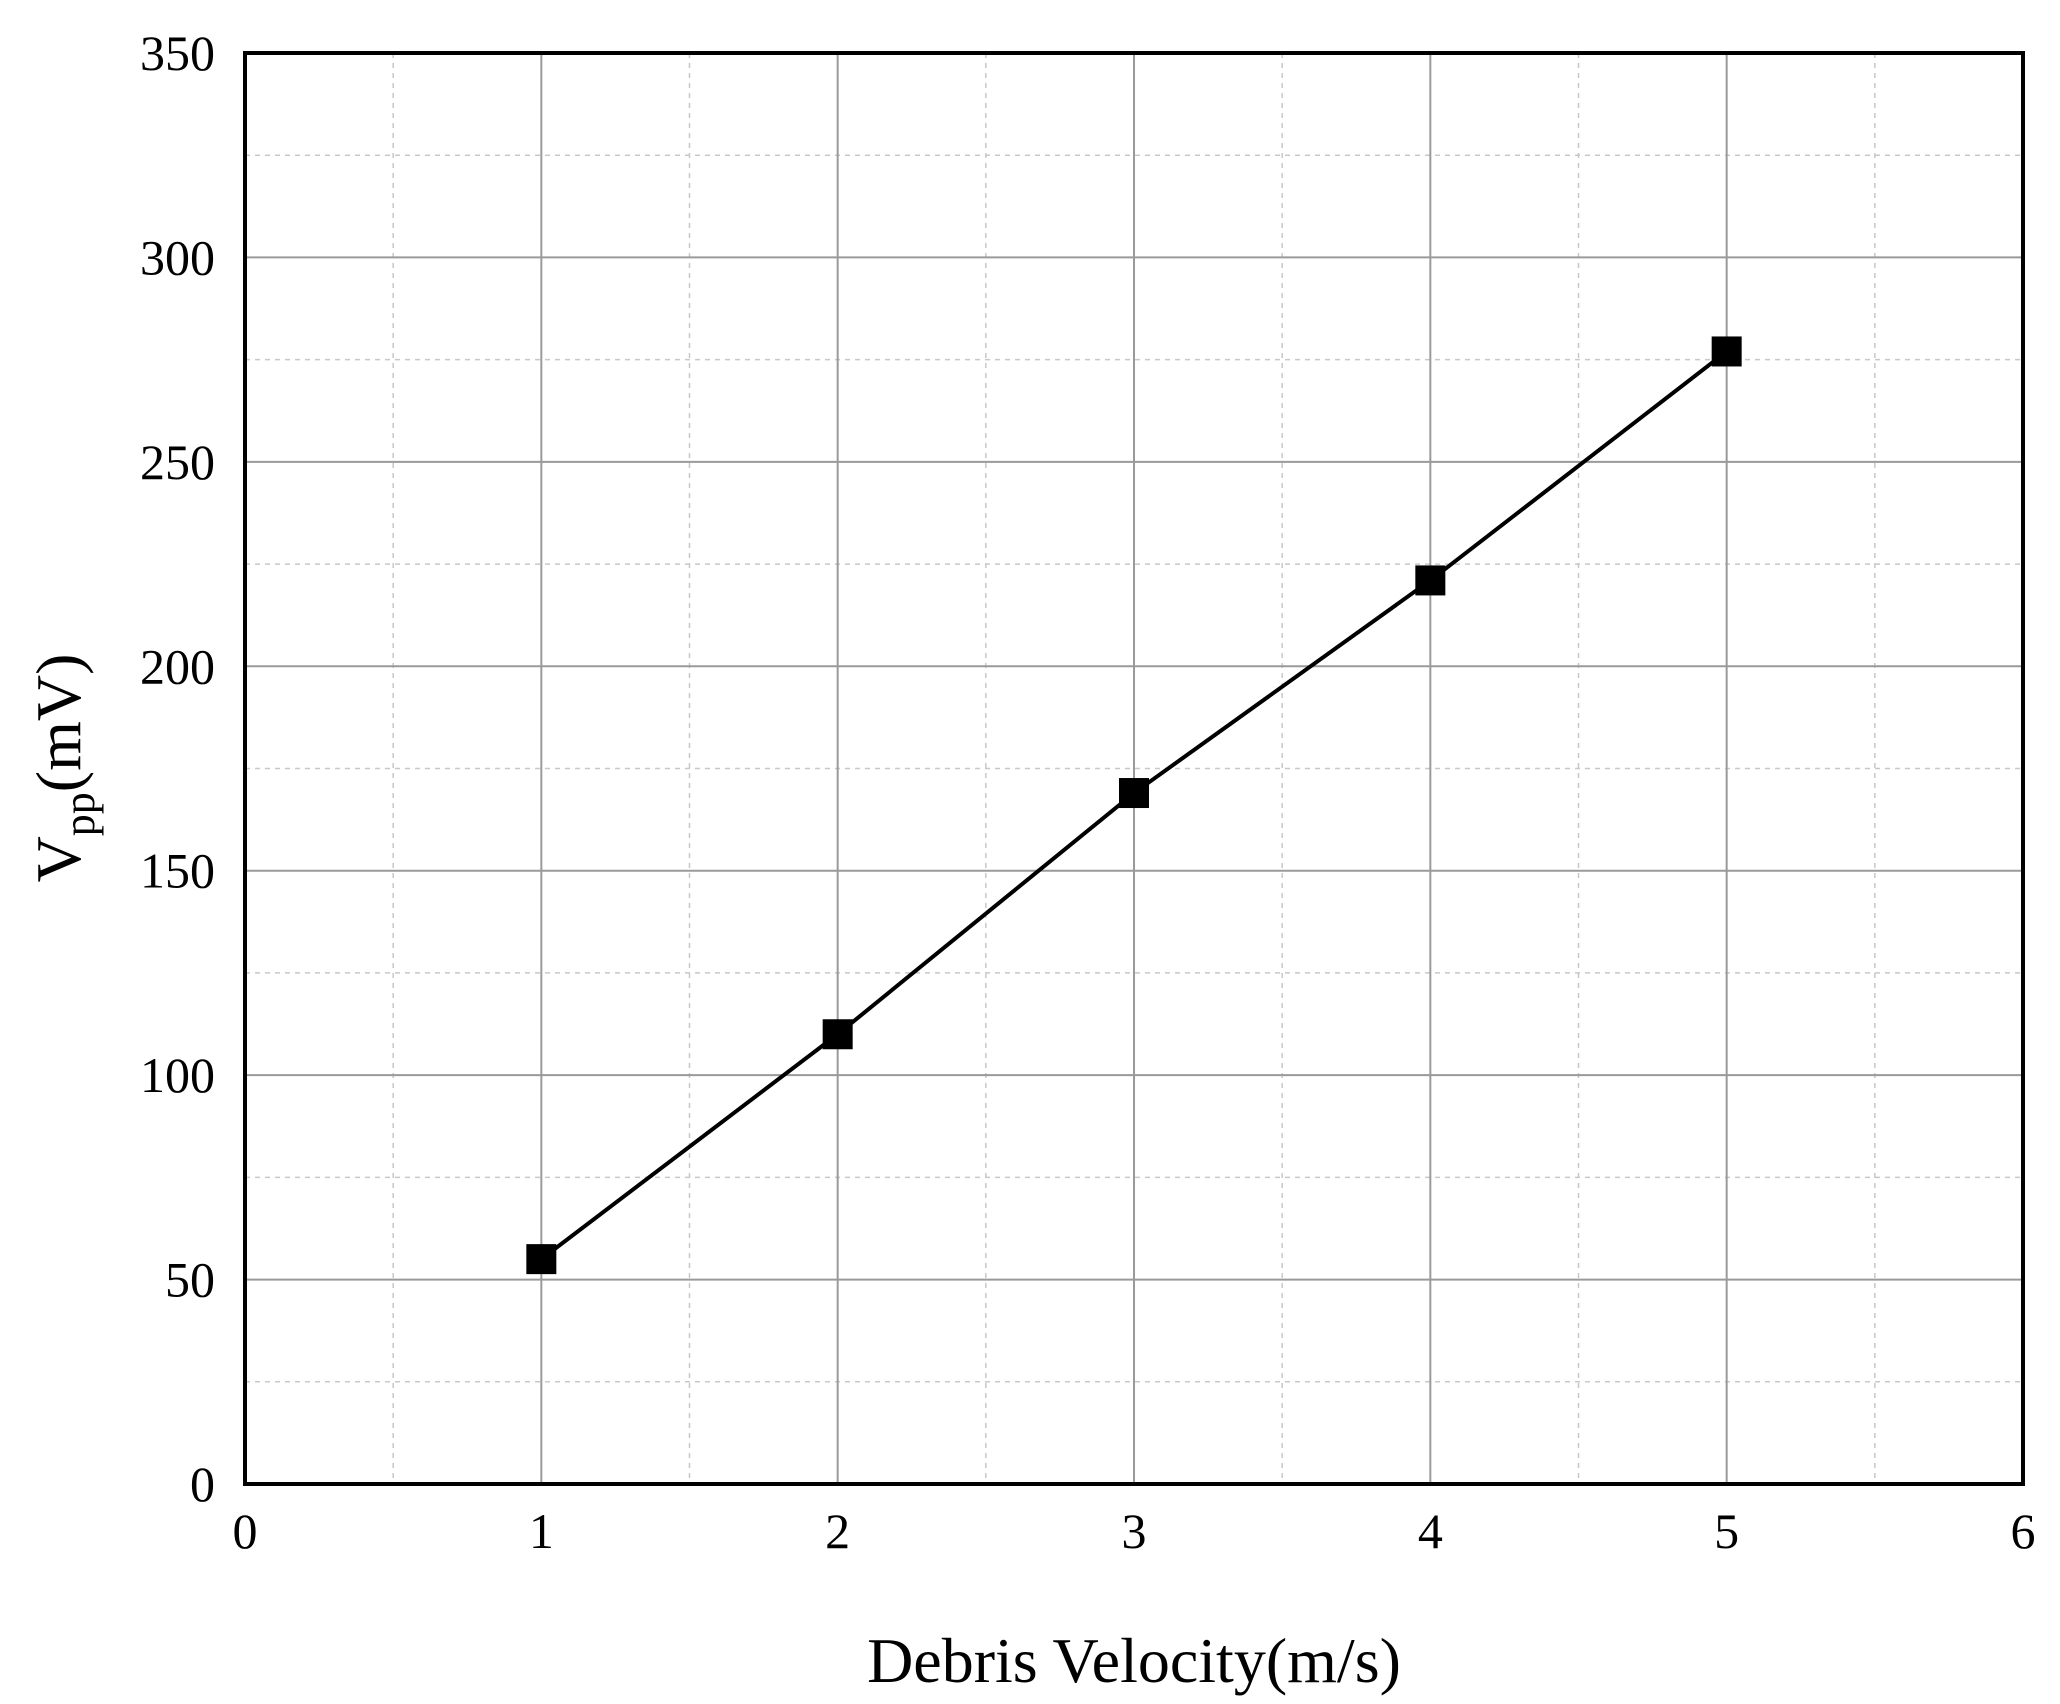 The image size is (2060, 1704). I want to click on y-axis-title: Vpp(mV), so click(63, 768).